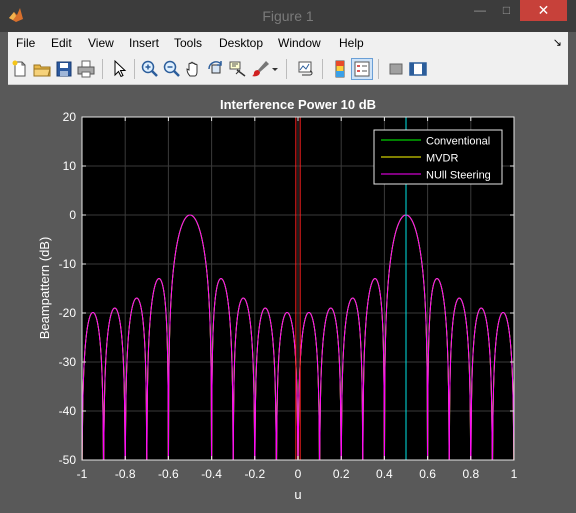 The width and height of the screenshot is (576, 513). What do you see at coordinates (82, 474) in the screenshot?
I see `x-tick-label: -1` at bounding box center [82, 474].